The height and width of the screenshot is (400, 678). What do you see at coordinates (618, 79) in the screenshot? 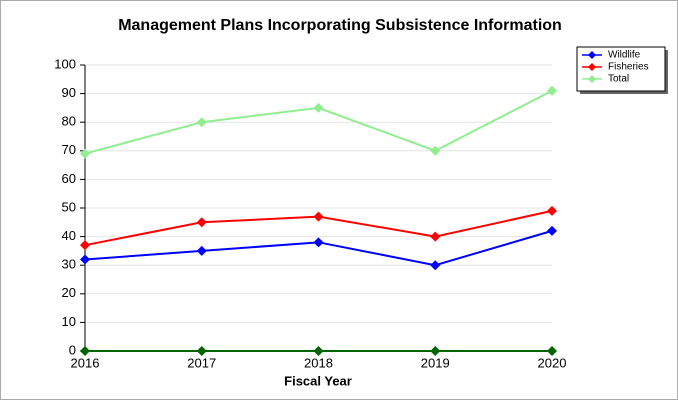
I see `legend-label: Total` at bounding box center [618, 79].